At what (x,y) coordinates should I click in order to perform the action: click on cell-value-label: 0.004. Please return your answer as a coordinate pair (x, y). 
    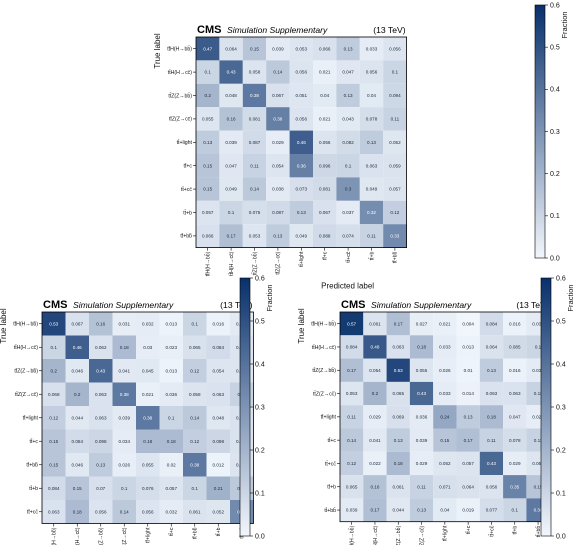
    Looking at the image, I should click on (468, 323).